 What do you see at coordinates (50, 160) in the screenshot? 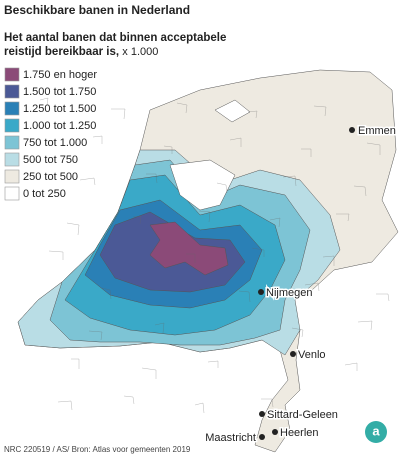
I see `legend-label: 500 tot 750` at bounding box center [50, 160].